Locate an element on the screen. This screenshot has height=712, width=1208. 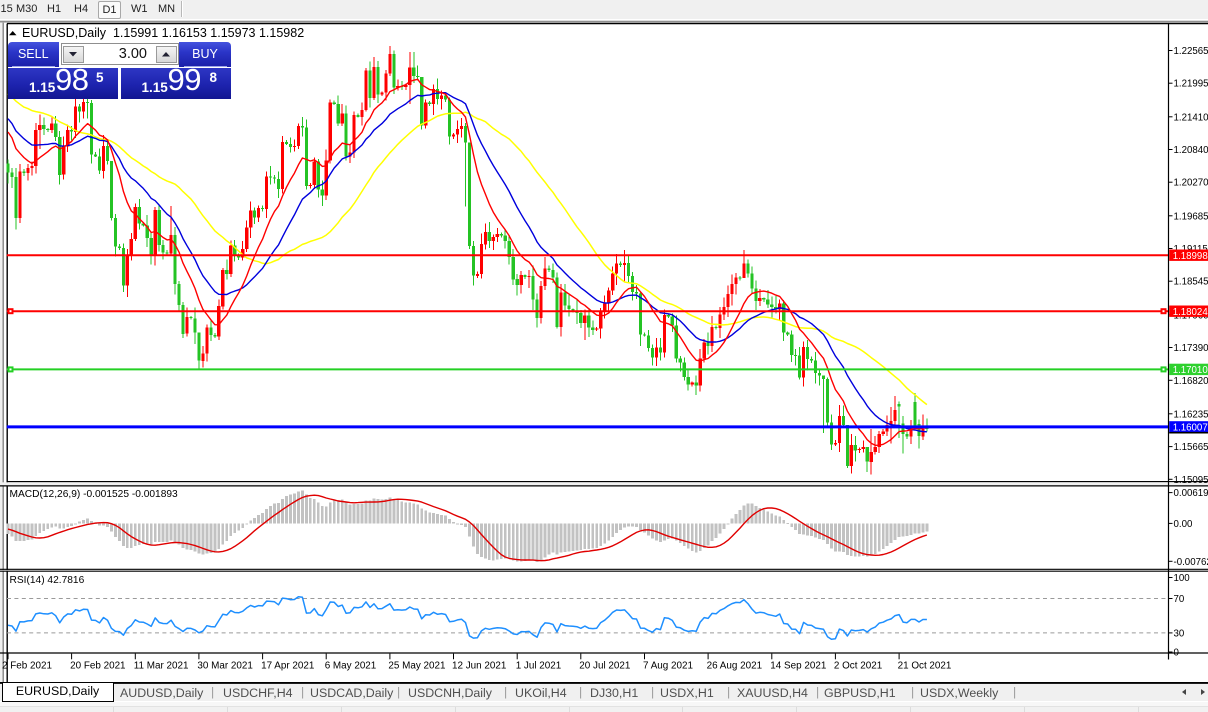
svg-text: -0.00762 is located at coordinates (1191, 562).